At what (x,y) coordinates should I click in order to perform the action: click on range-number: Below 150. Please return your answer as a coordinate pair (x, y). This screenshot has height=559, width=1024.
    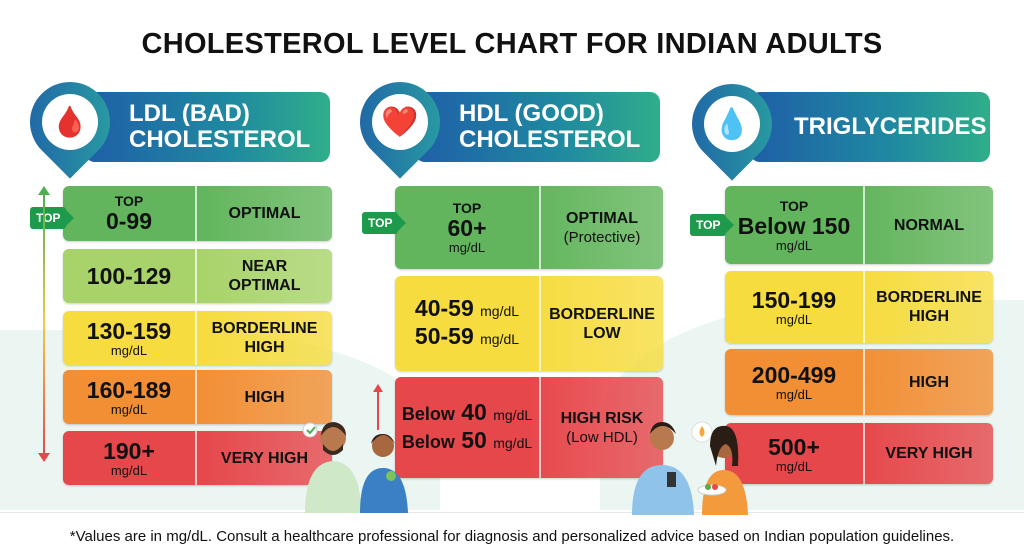
    Looking at the image, I should click on (794, 225).